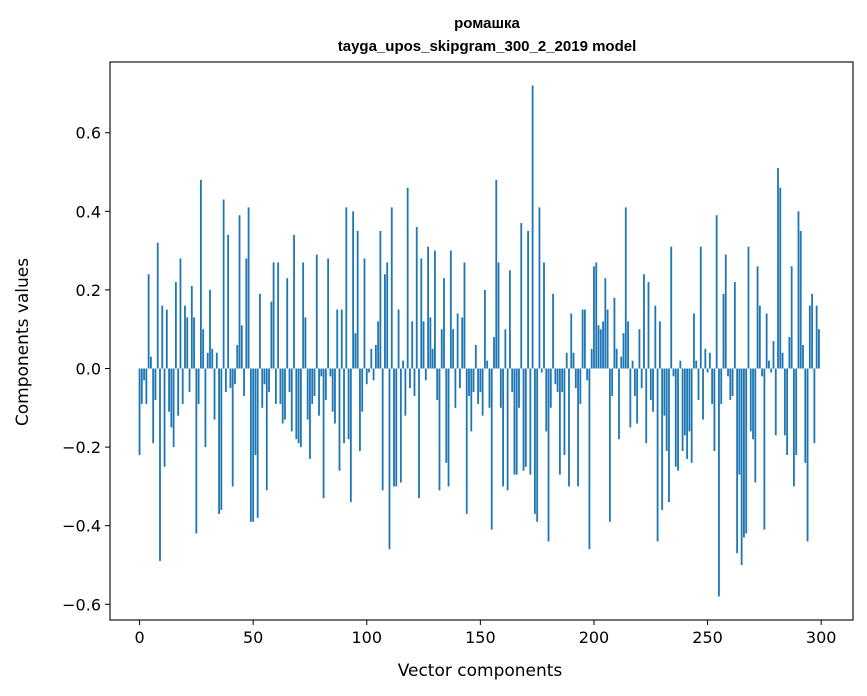 This screenshot has height=696, width=867. Describe the element at coordinates (821, 637) in the screenshot. I see `x-tick-label: 300` at that location.